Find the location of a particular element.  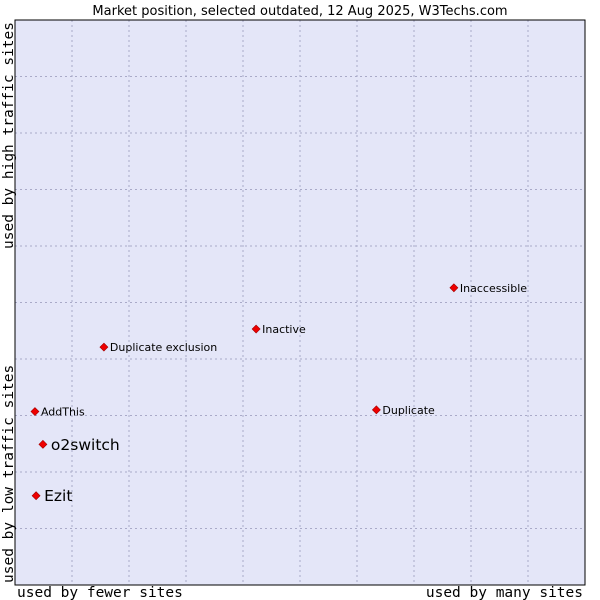

point-label: Duplicate is located at coordinates (408, 410).